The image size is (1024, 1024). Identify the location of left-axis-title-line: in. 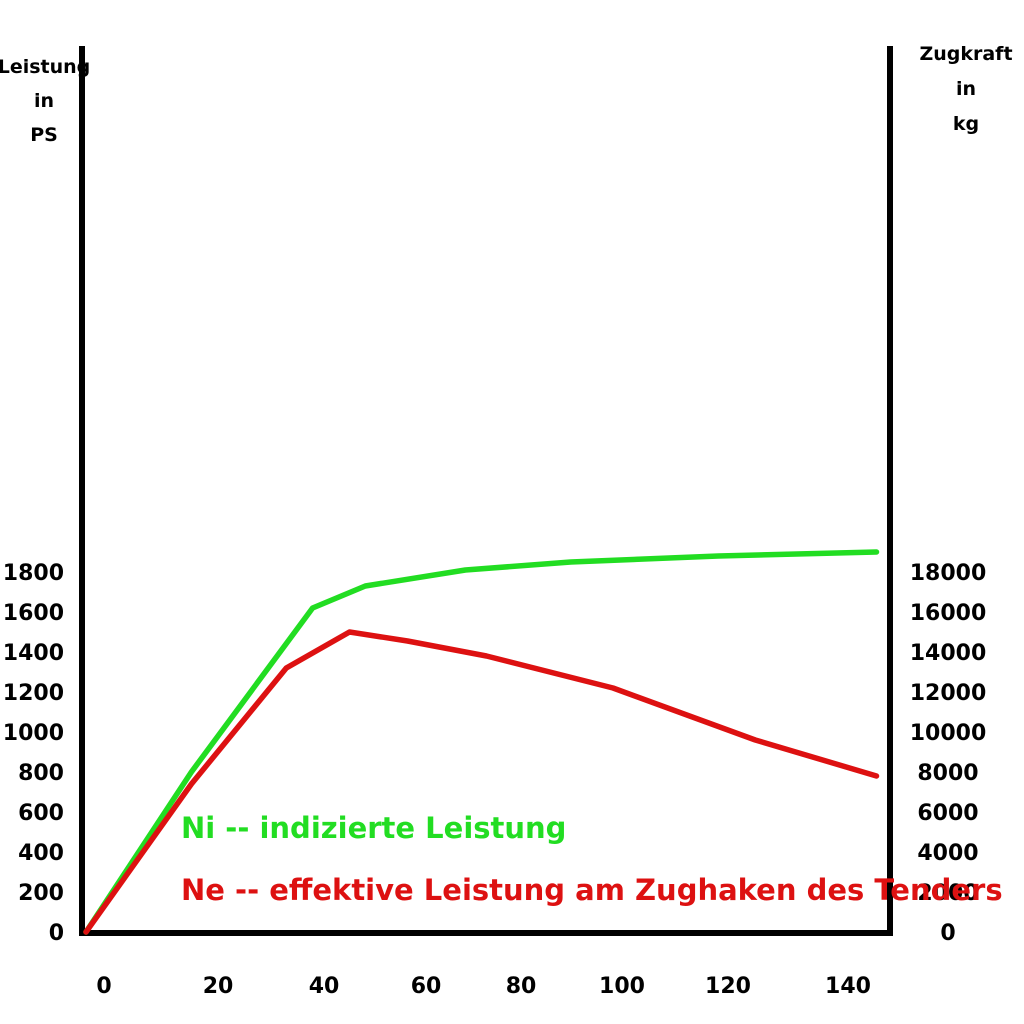
(44, 101).